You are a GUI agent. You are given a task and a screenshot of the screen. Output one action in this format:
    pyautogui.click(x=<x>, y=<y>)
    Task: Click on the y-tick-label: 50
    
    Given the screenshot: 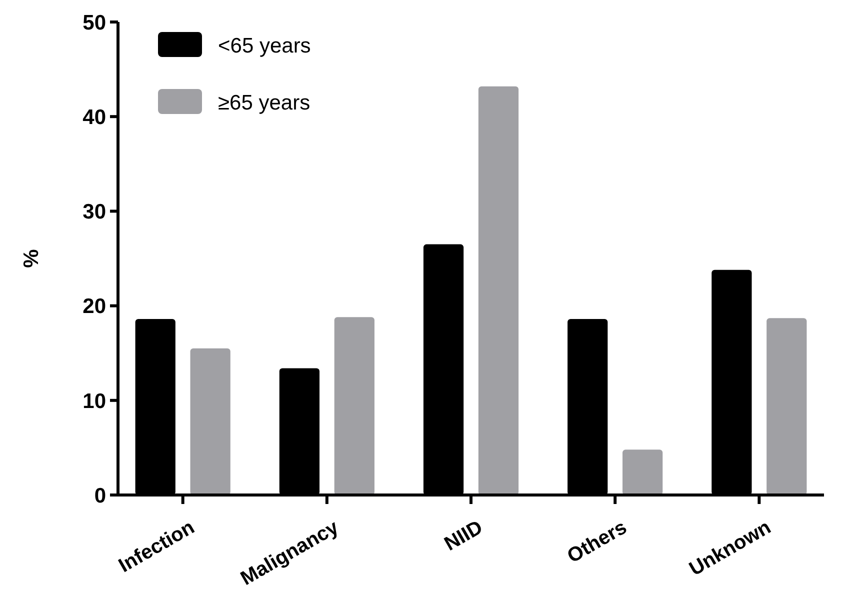 What is the action you would take?
    pyautogui.click(x=94, y=22)
    